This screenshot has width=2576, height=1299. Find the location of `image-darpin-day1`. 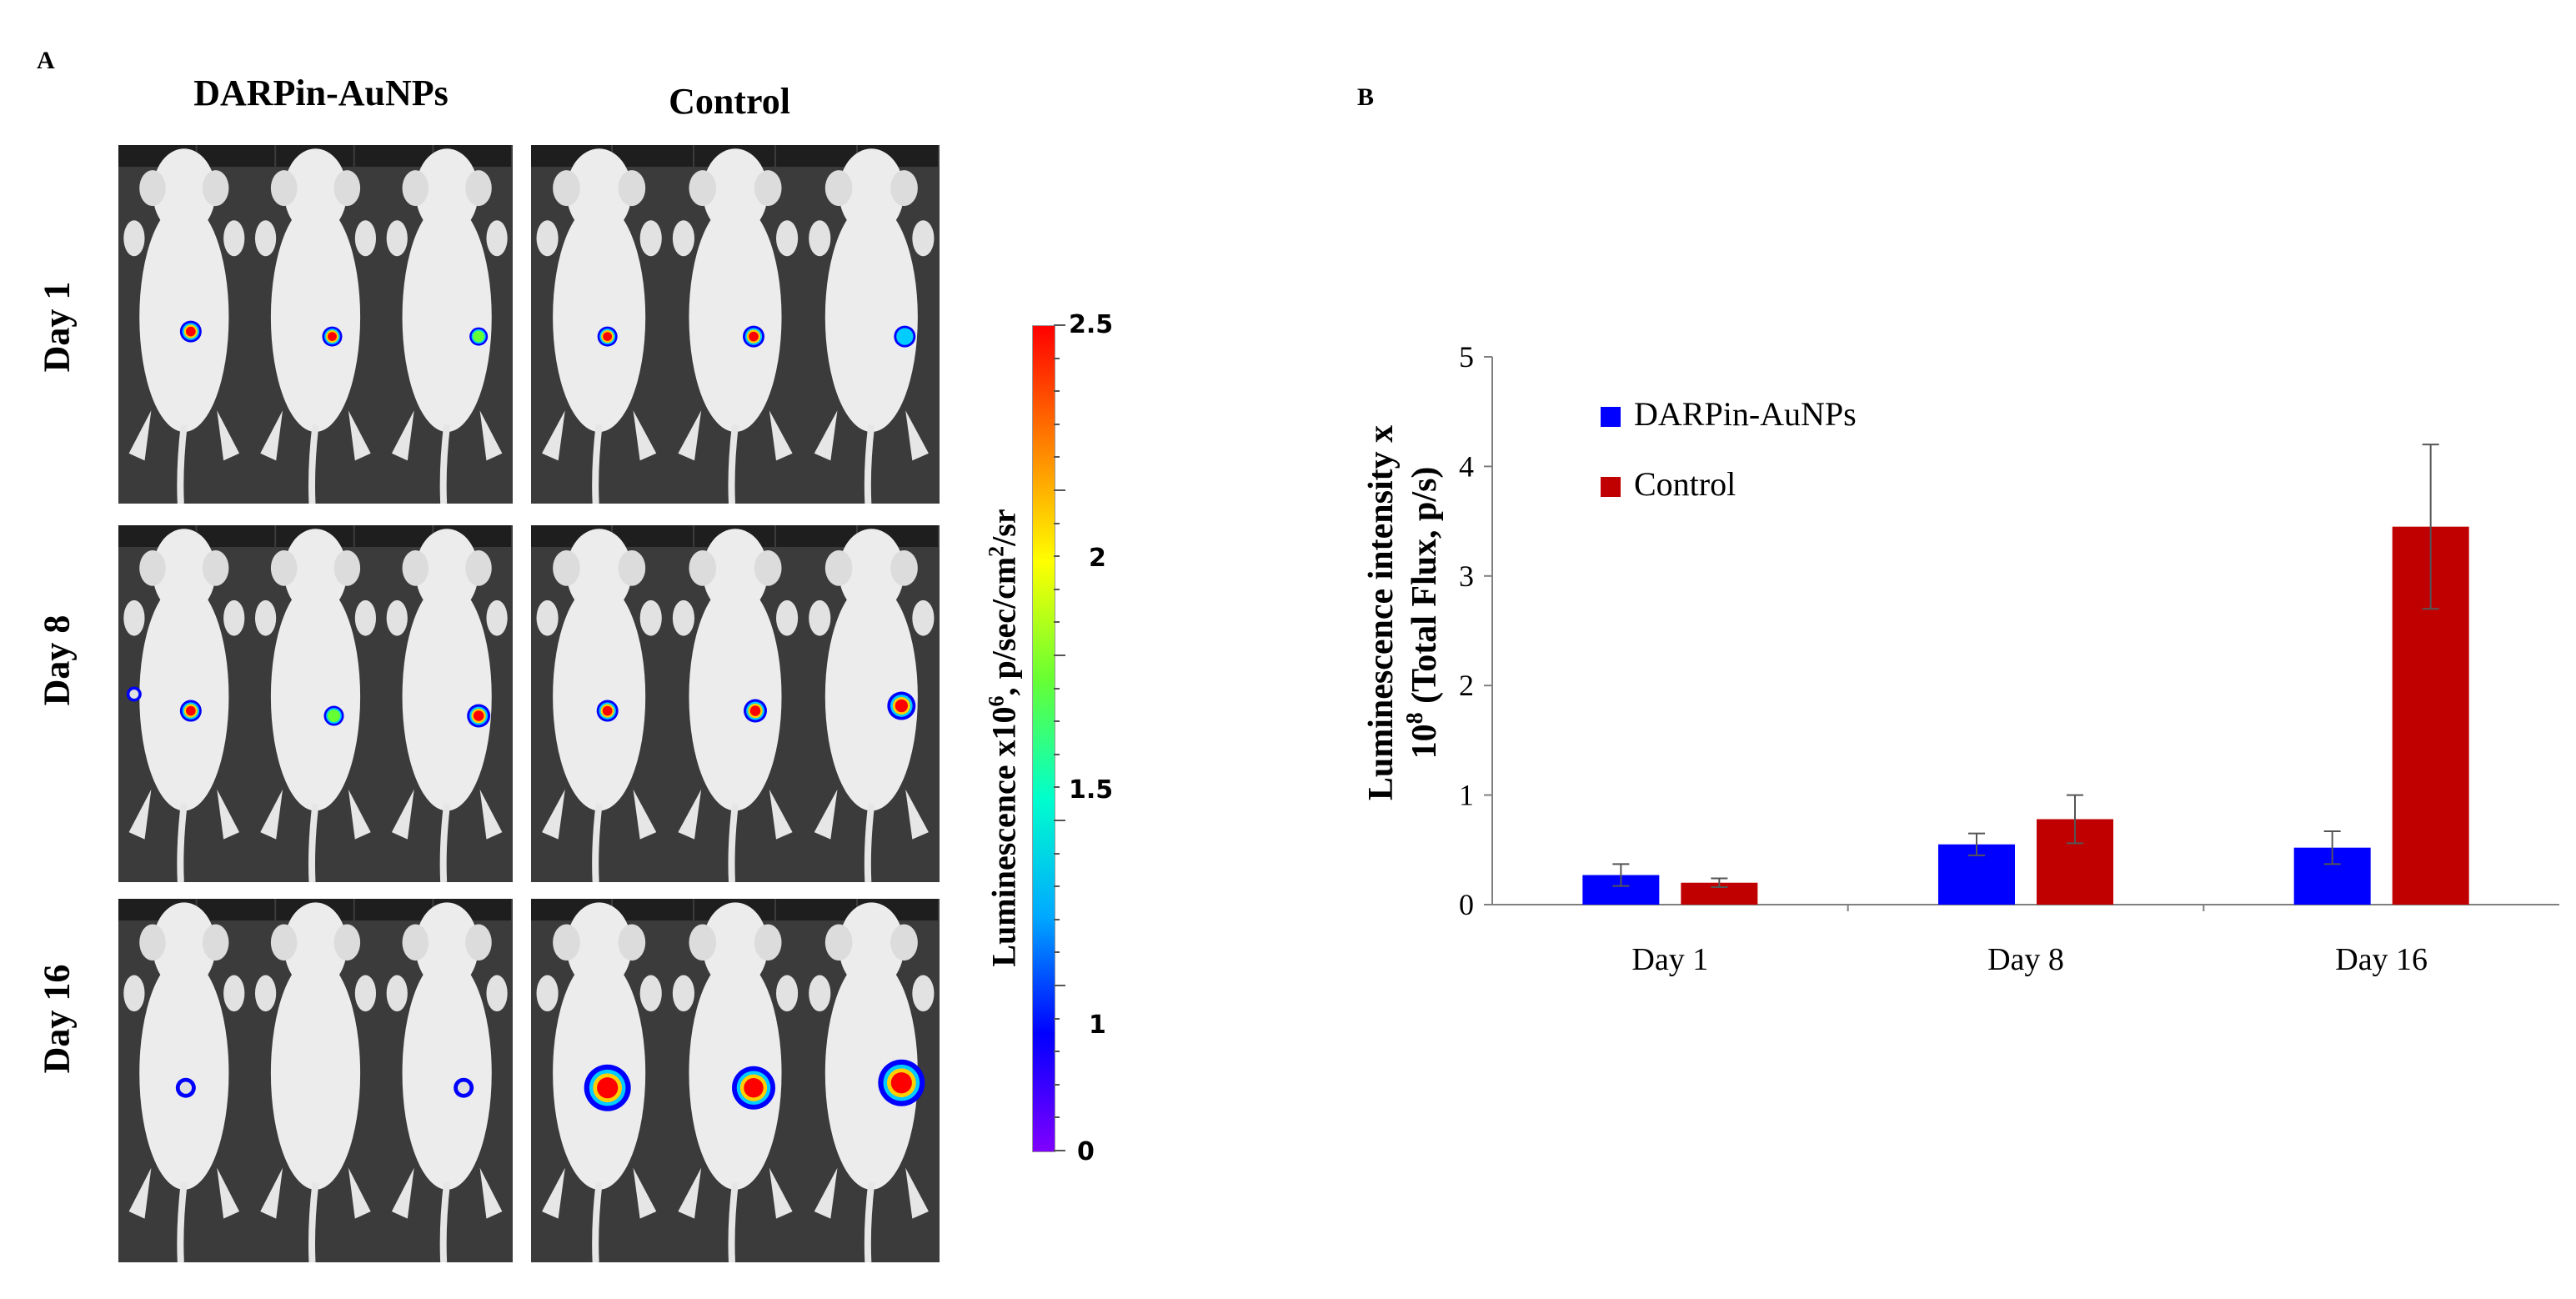

image-darpin-day1 is located at coordinates (315, 324).